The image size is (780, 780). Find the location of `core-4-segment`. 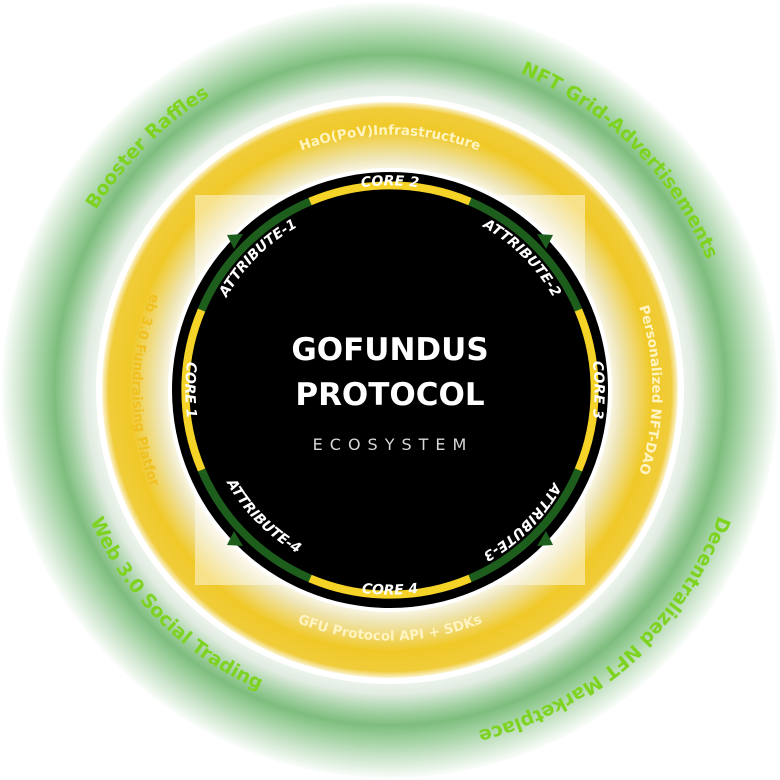

core-4-segment is located at coordinates (390, 586).